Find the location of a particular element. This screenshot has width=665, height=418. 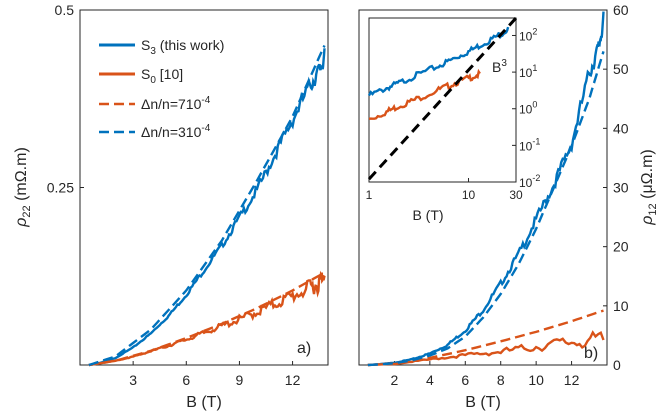

panel-a-ylabel-units: (mΩ.m) is located at coordinates (21, 176).